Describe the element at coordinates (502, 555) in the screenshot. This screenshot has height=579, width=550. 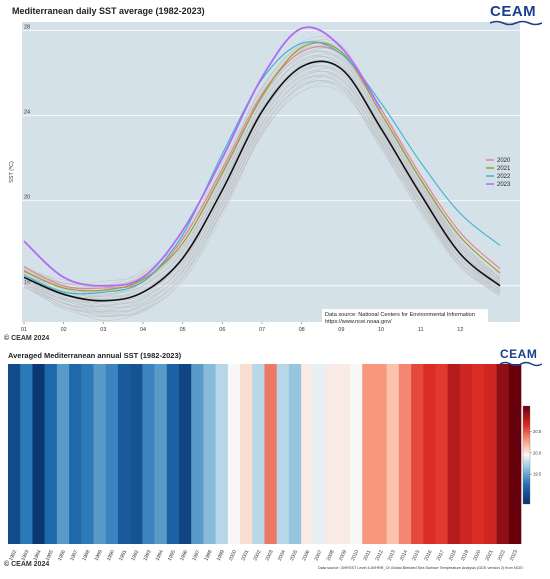
I see `year-tick-label: 2022` at that location.